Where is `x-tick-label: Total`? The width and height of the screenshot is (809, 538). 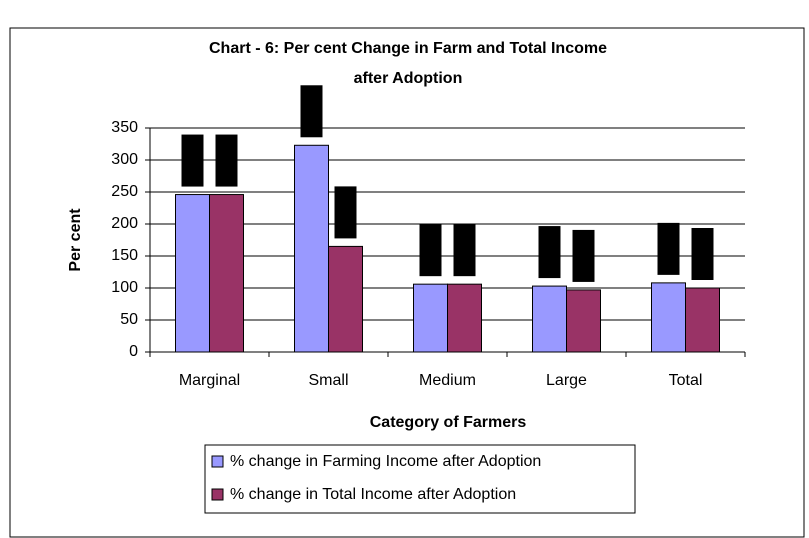 x-tick-label: Total is located at coordinates (686, 380).